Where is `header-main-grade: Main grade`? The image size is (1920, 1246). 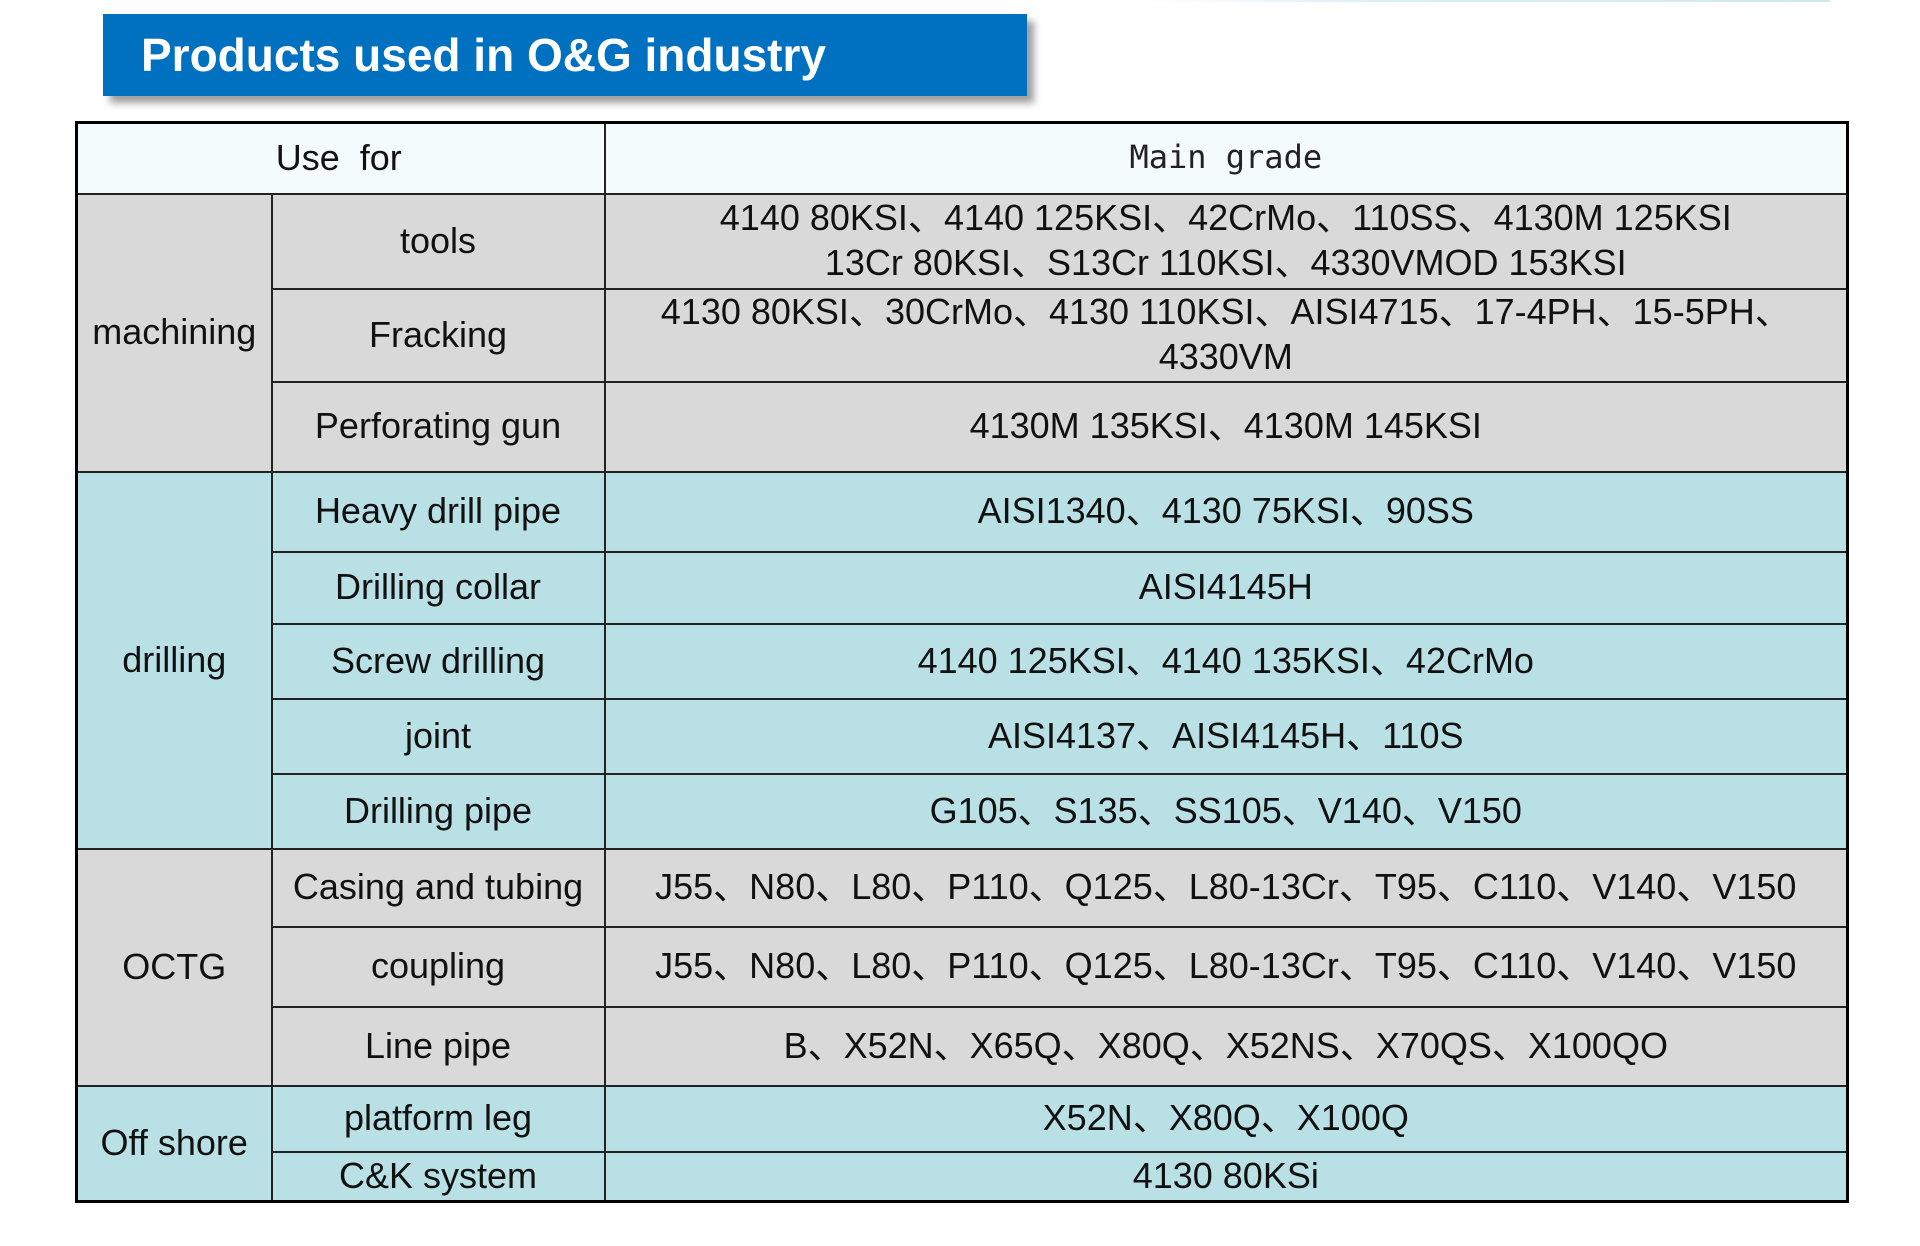 header-main-grade: Main grade is located at coordinates (1226, 158).